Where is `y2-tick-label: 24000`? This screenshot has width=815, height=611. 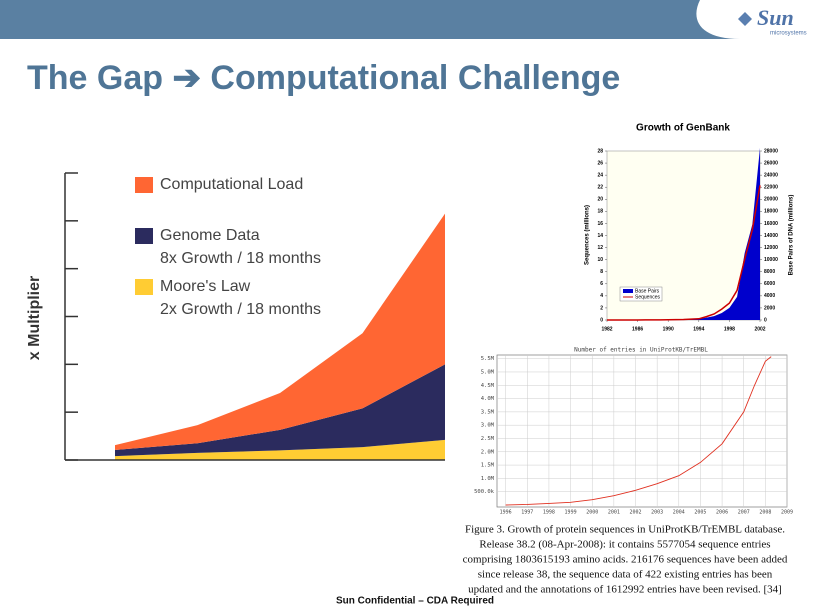
y2-tick-label: 24000 is located at coordinates (771, 175).